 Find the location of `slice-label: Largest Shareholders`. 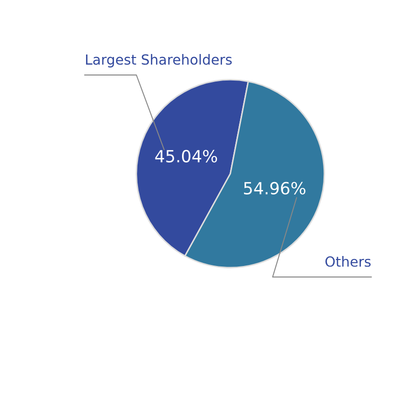

slice-label: Largest Shareholders is located at coordinates (159, 61).